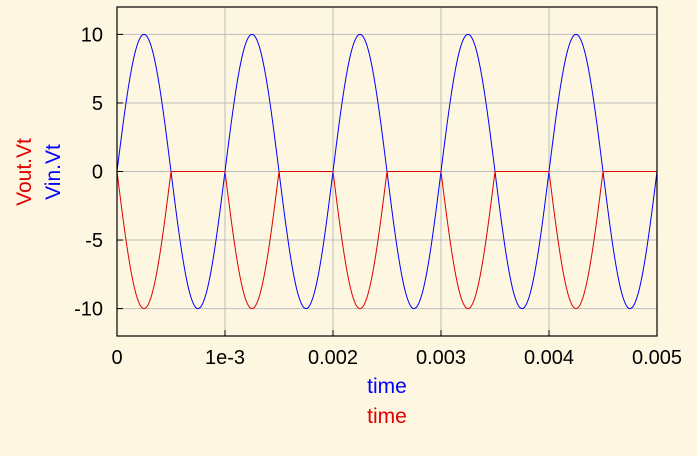  I want to click on x-tick-label: 0.004, so click(549, 358).